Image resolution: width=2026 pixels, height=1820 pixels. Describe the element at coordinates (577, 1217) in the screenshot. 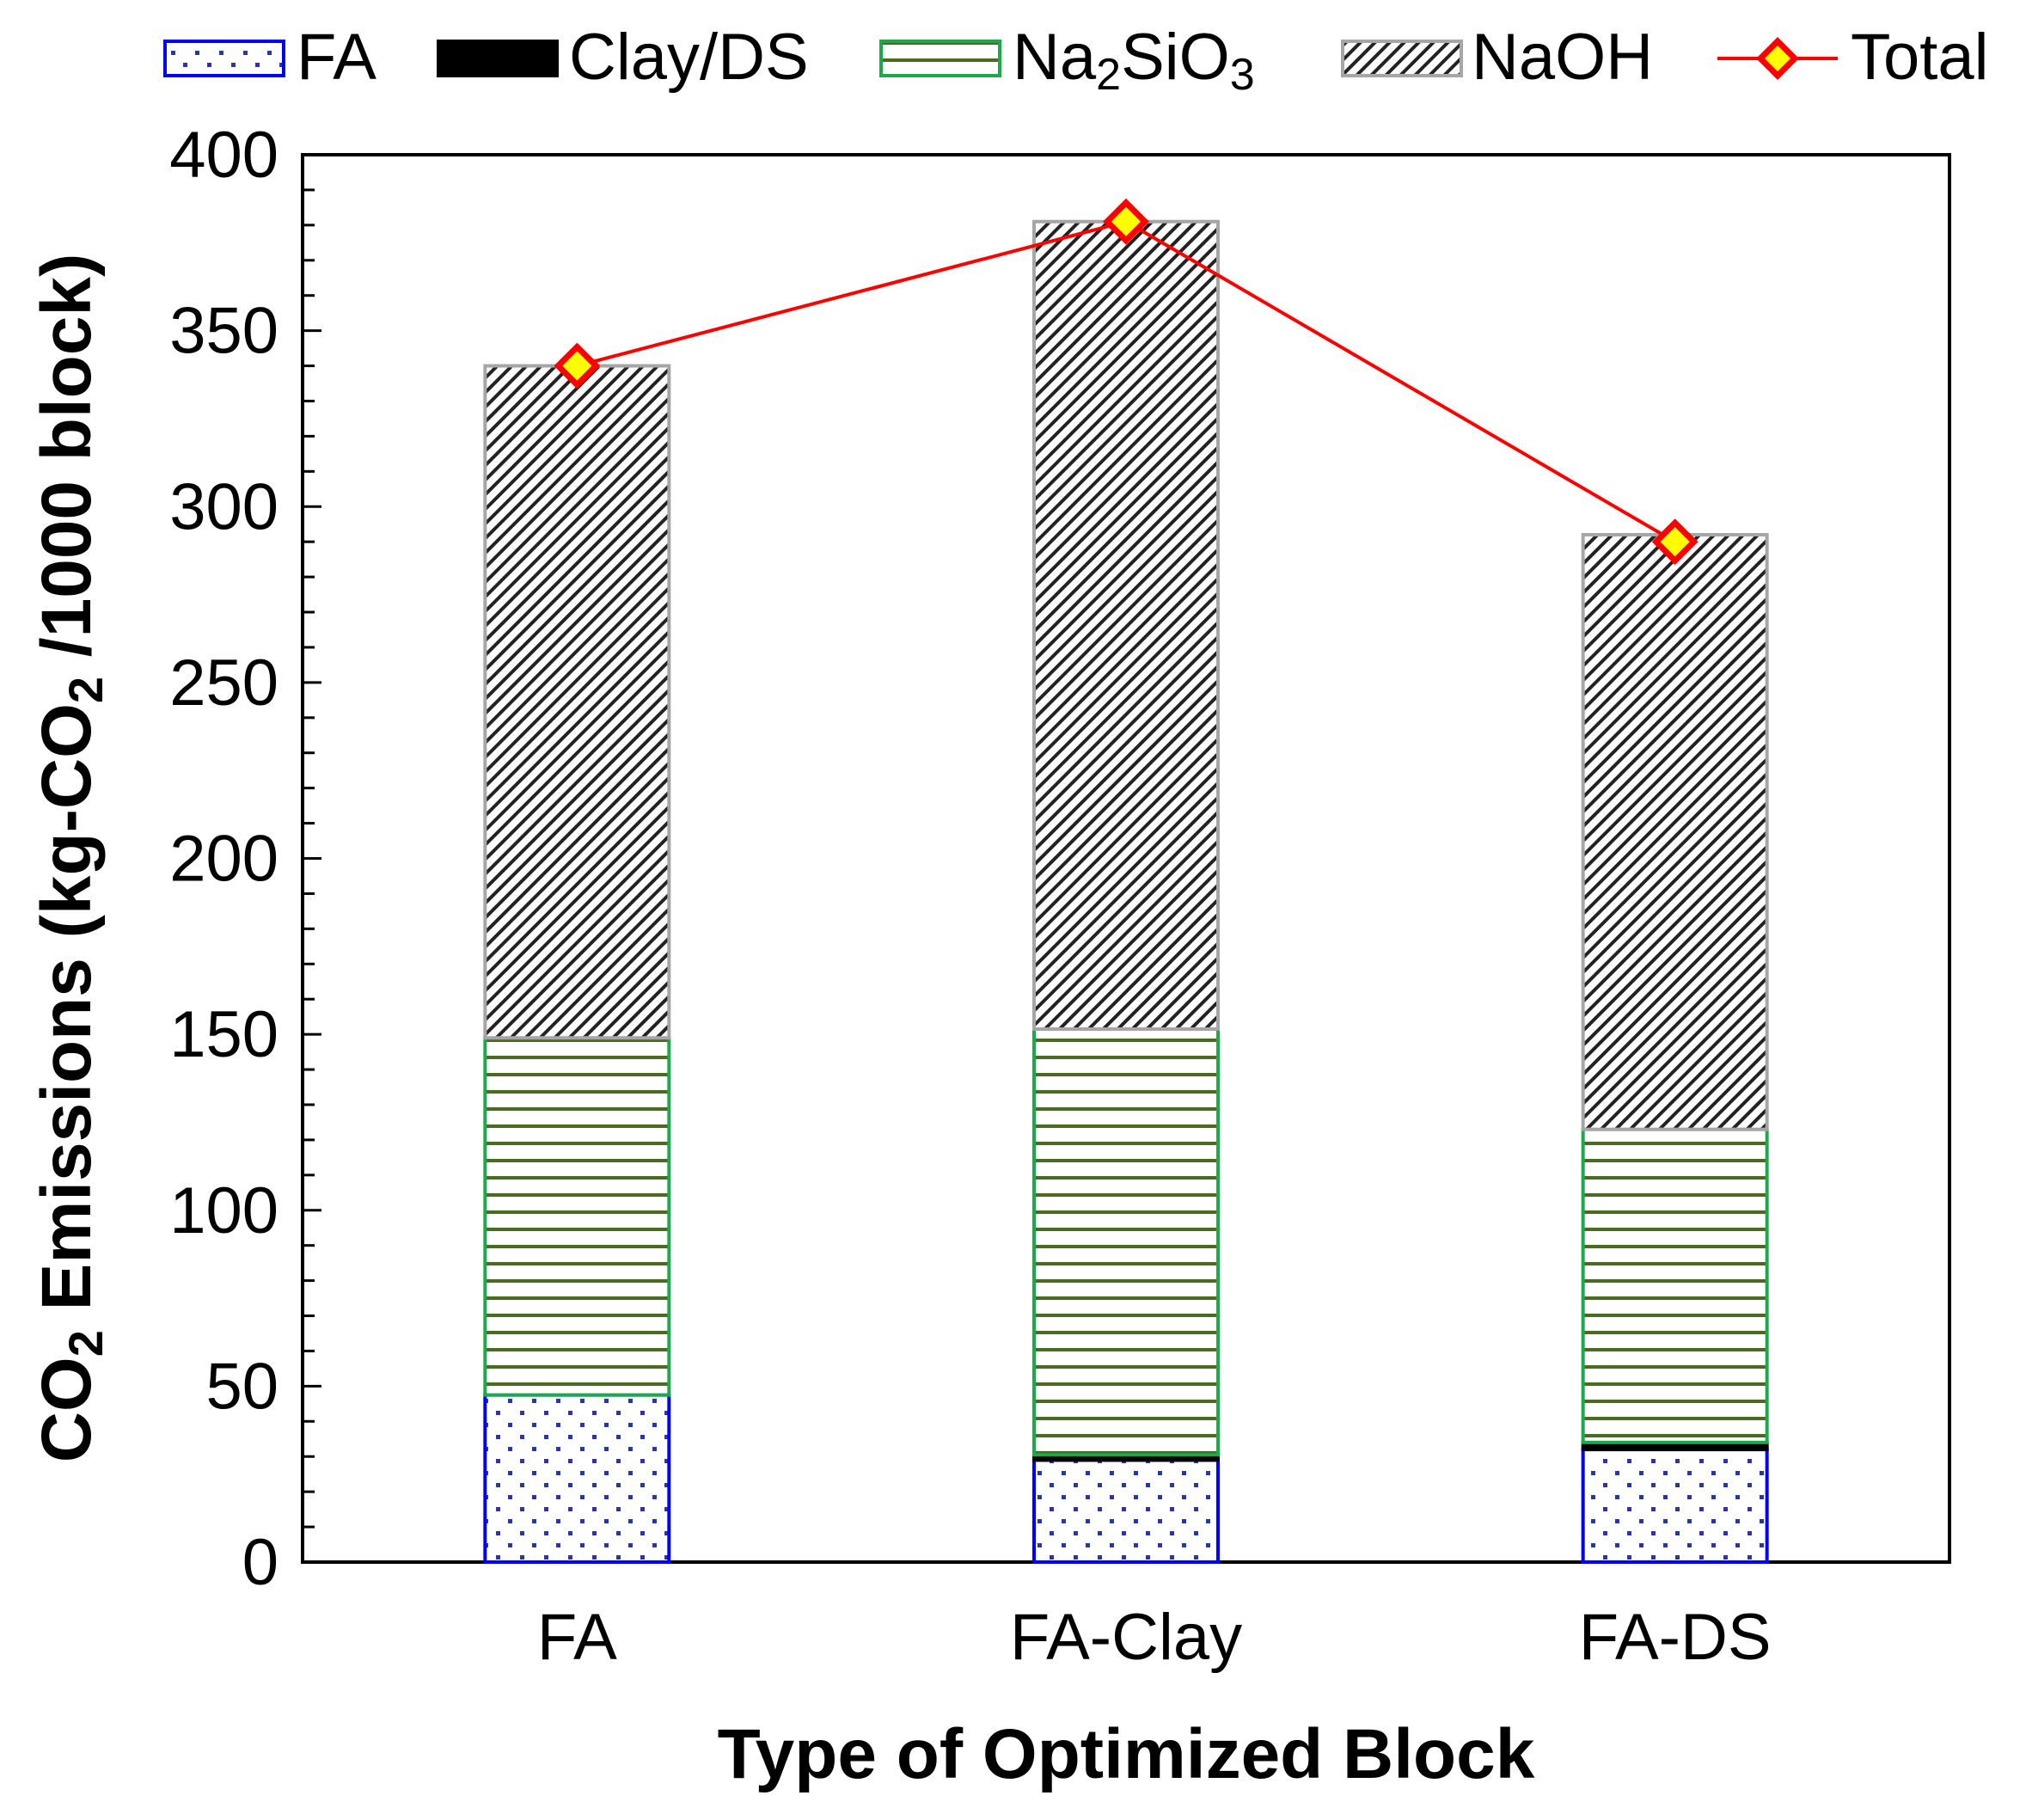

I see `bar-segment-na2sio3-fa` at that location.